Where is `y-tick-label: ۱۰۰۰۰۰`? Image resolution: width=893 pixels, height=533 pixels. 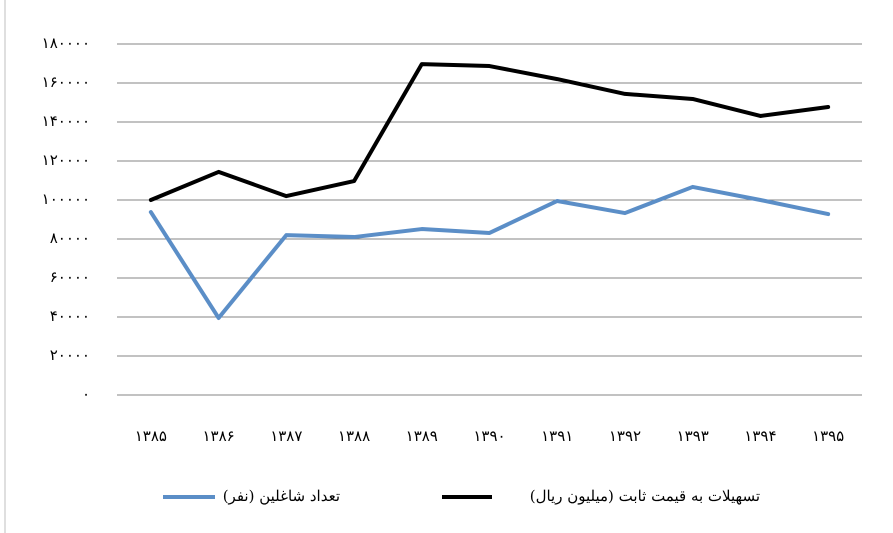
y-tick-label: ۱۰۰۰۰۰ is located at coordinates (66, 199).